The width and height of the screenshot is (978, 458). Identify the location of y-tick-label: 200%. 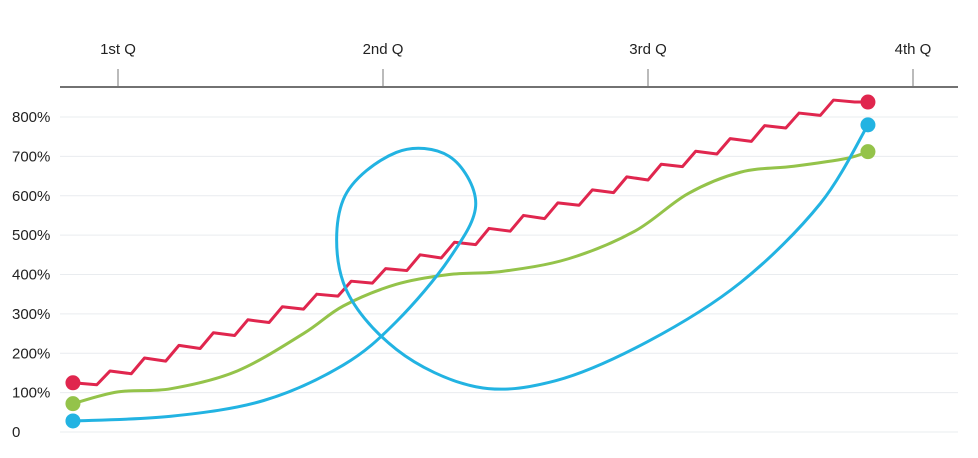
(31, 353).